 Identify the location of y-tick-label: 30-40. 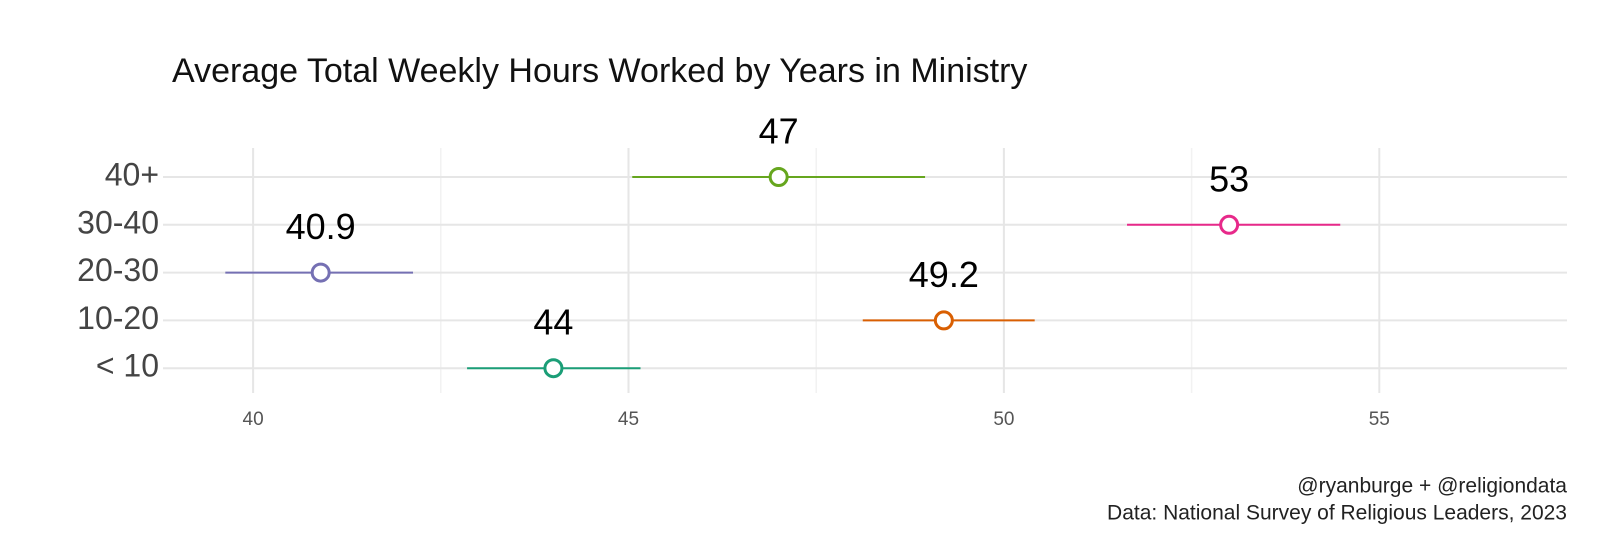
(118, 222).